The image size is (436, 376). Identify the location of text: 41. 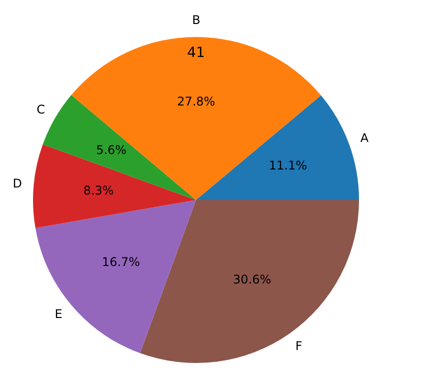
(196, 52).